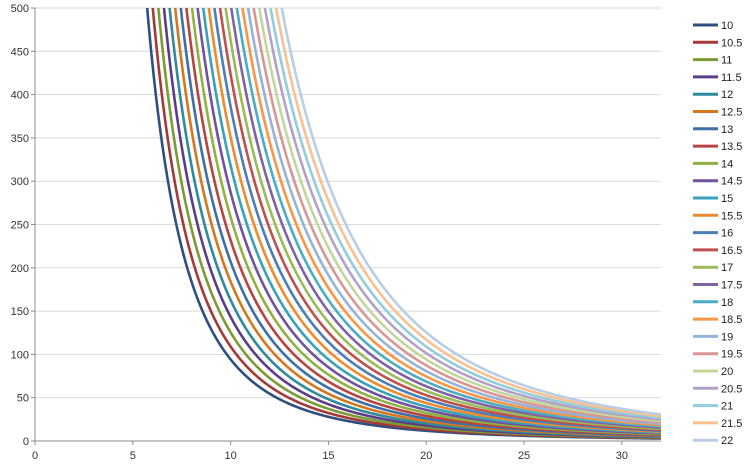 This screenshot has height=465, width=748. Describe the element at coordinates (731, 355) in the screenshot. I see `legend-label: 19.5` at that location.